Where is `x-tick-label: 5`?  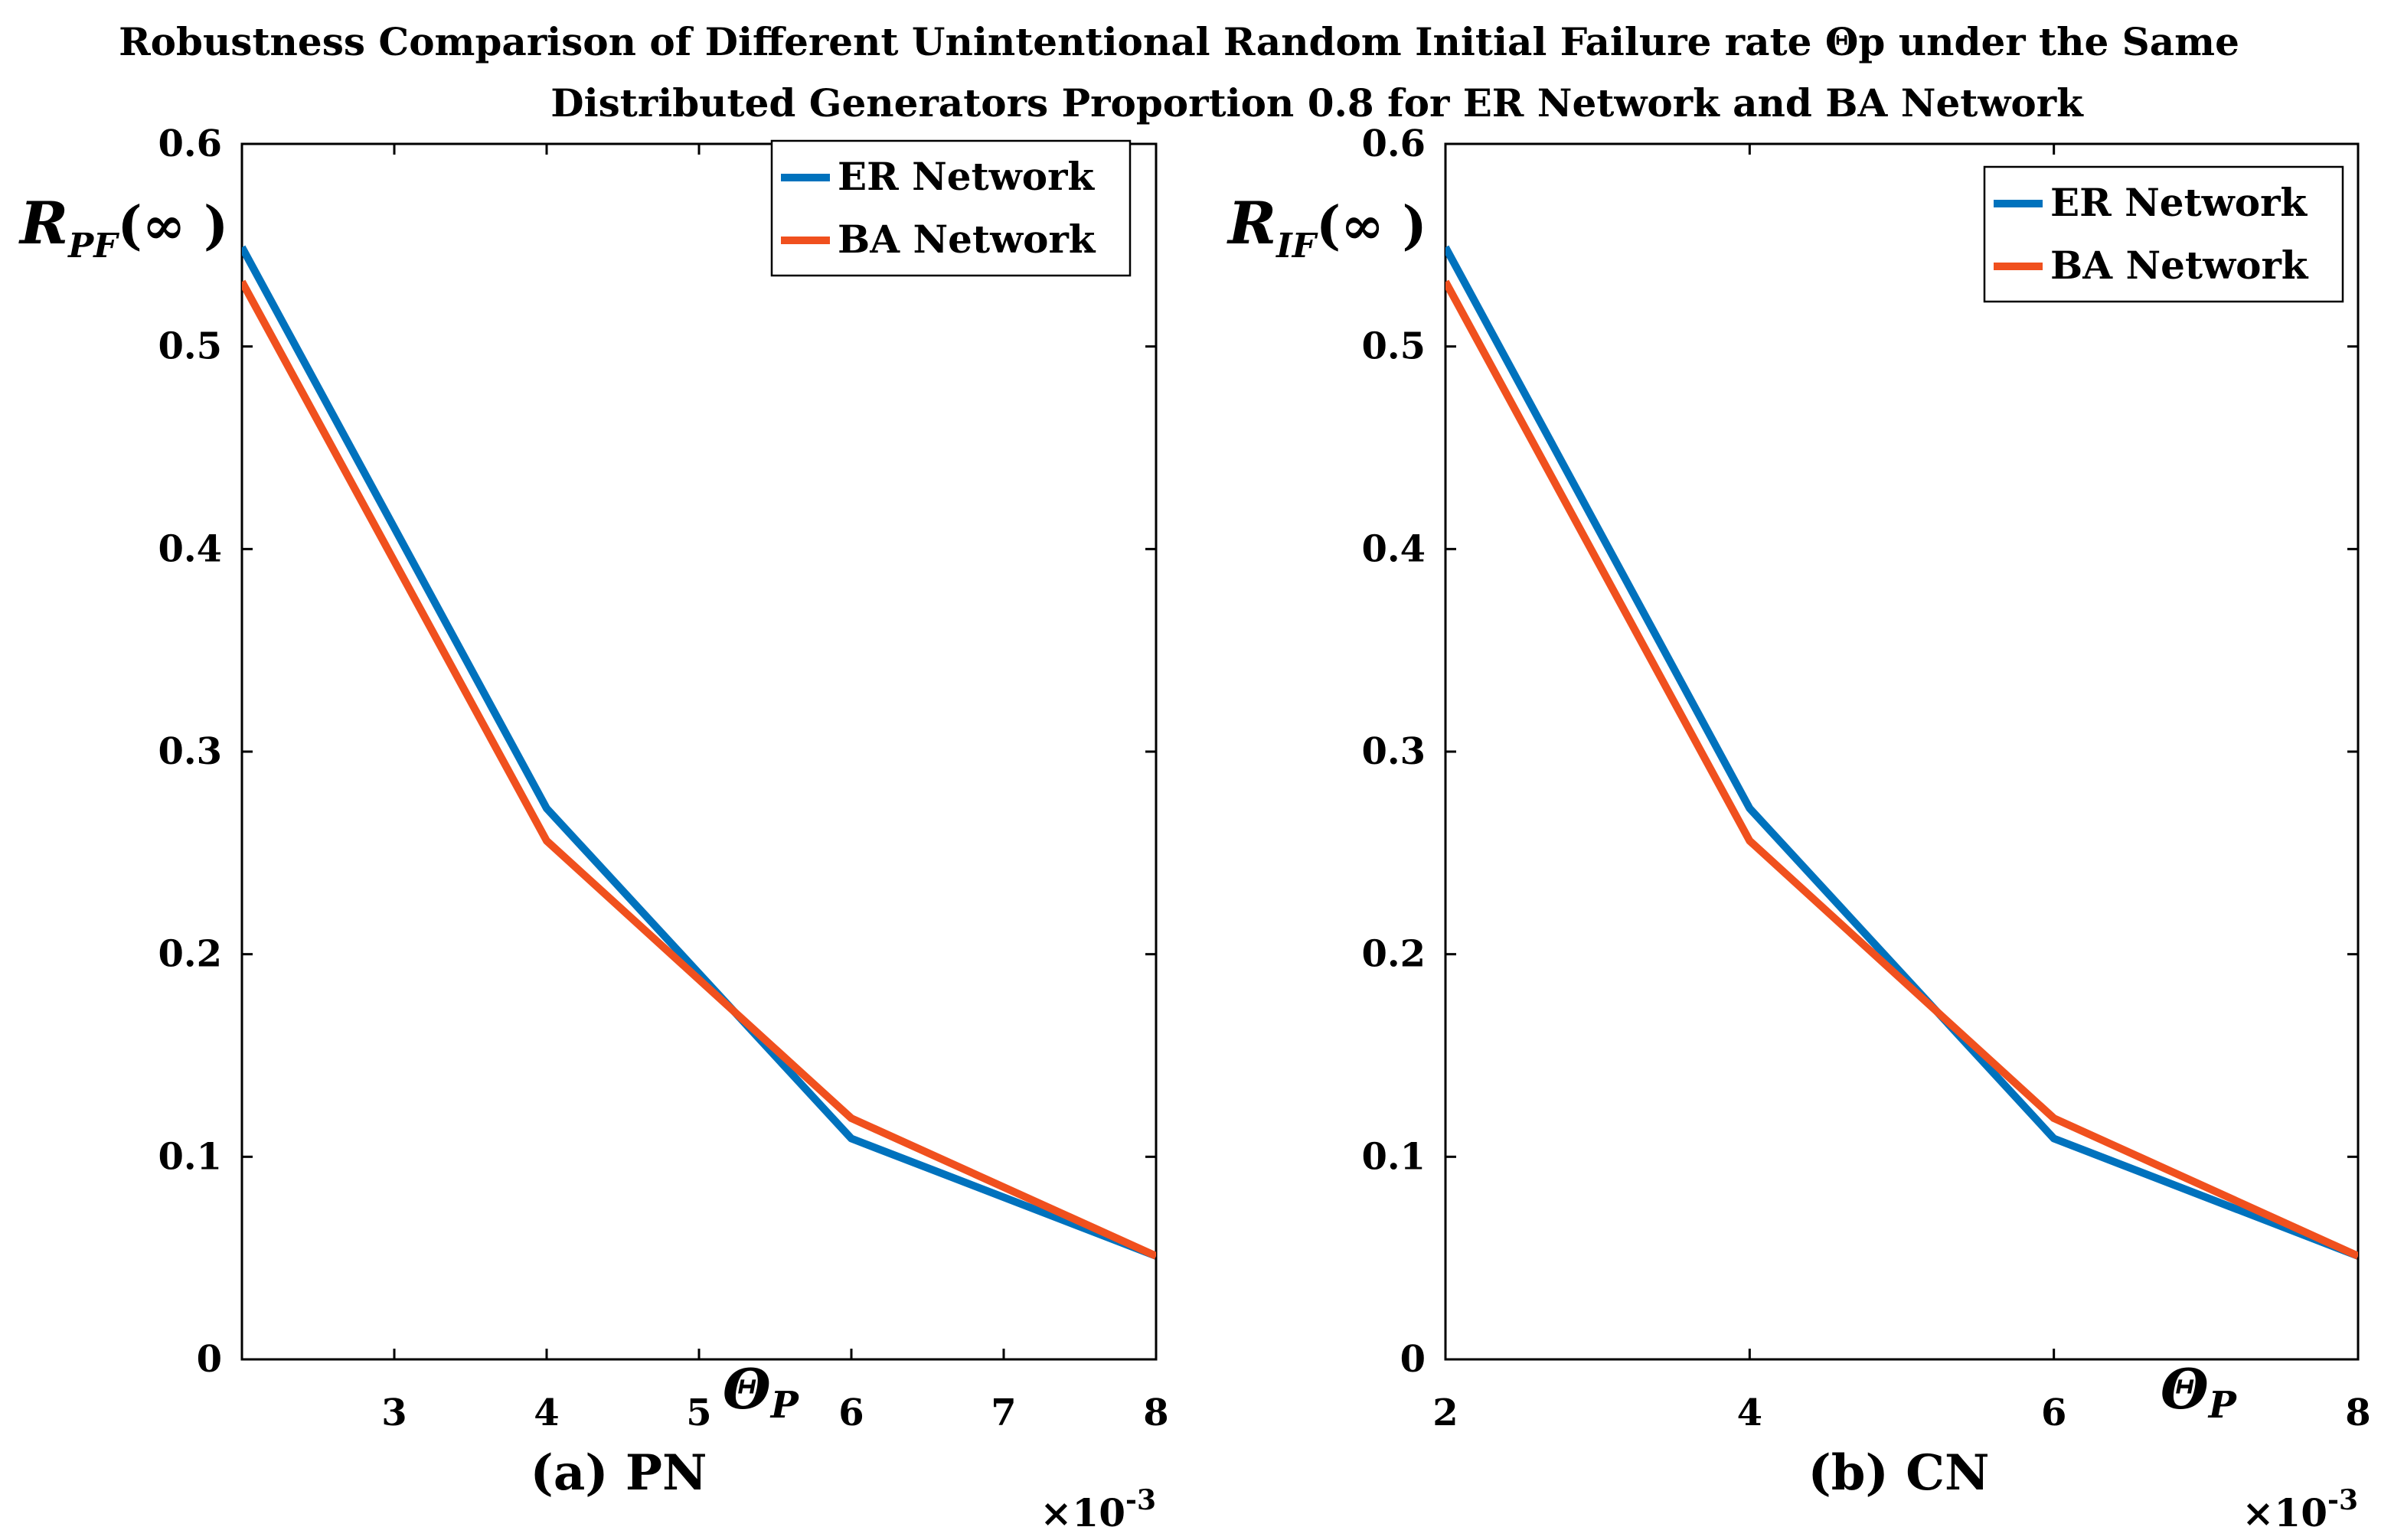 x-tick-label: 5 is located at coordinates (699, 1413).